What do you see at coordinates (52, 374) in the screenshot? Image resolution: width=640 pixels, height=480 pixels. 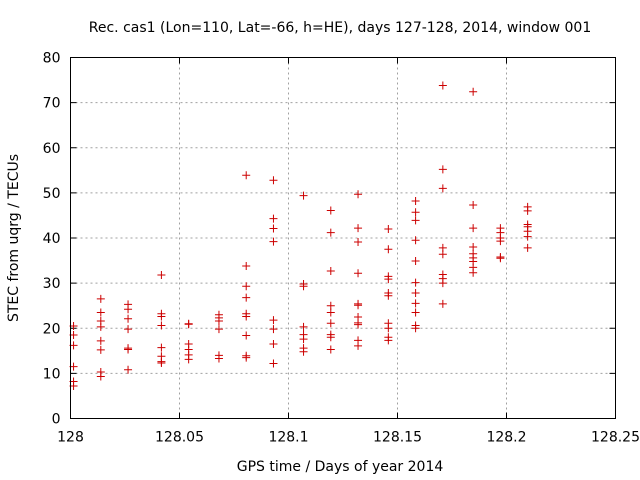 I see `y-tick-label: 10` at bounding box center [52, 374].